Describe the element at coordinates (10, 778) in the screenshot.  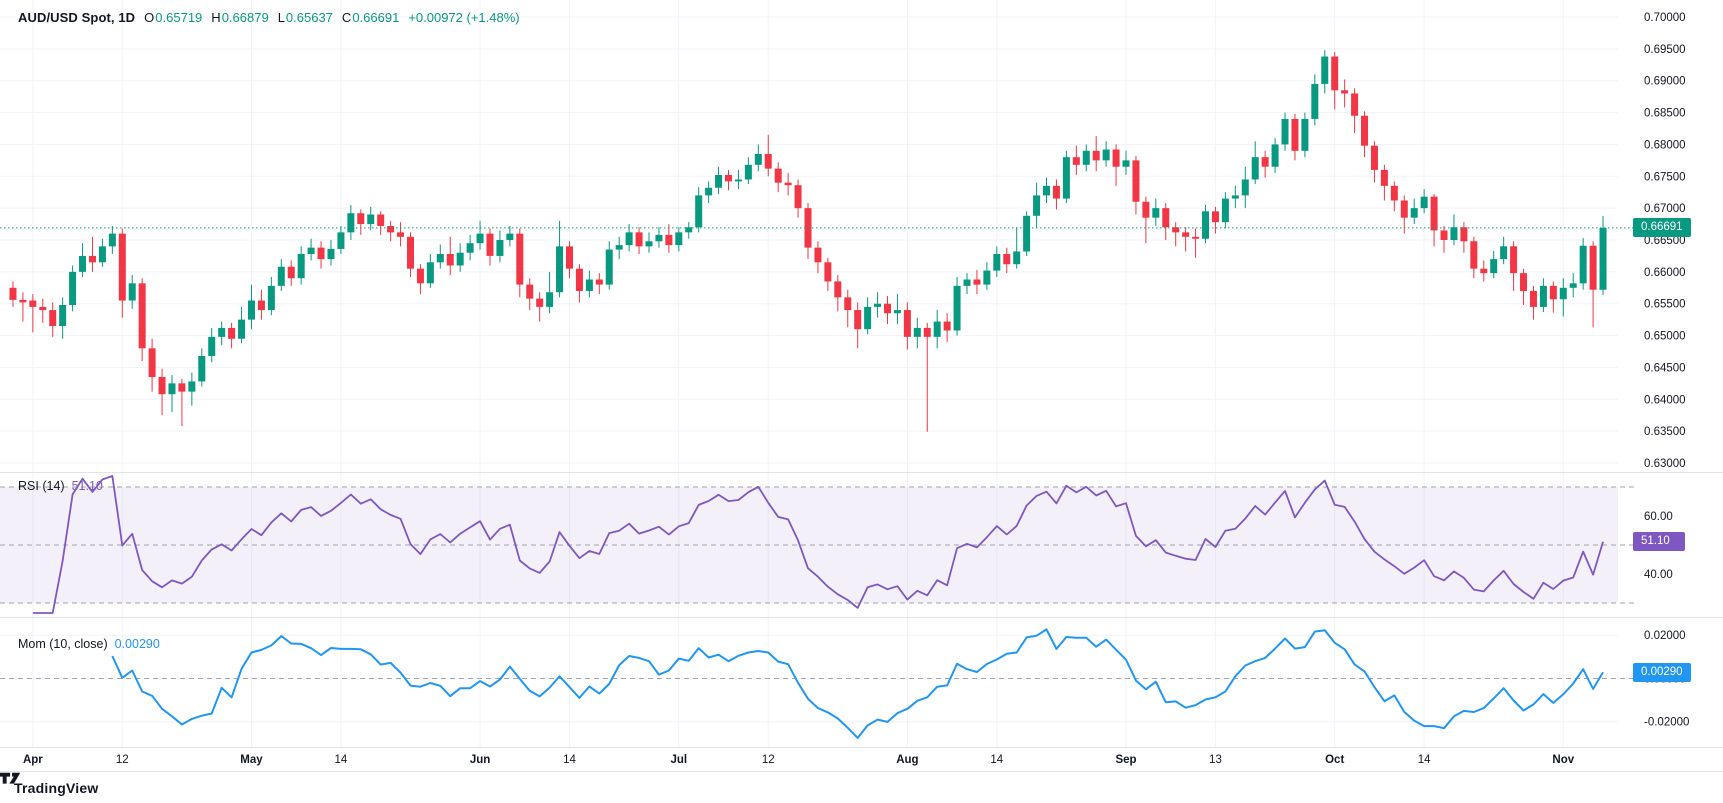
I see `tradingview-logo-icon` at that location.